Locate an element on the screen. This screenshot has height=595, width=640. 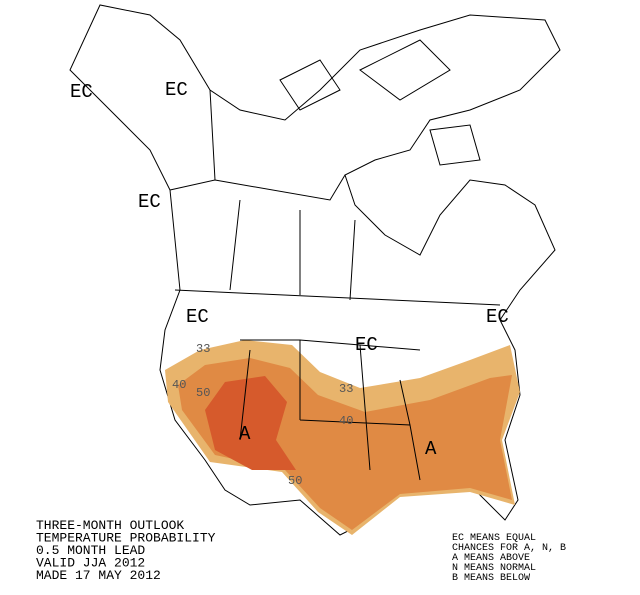
prob-50-region is located at coordinates (250, 423).